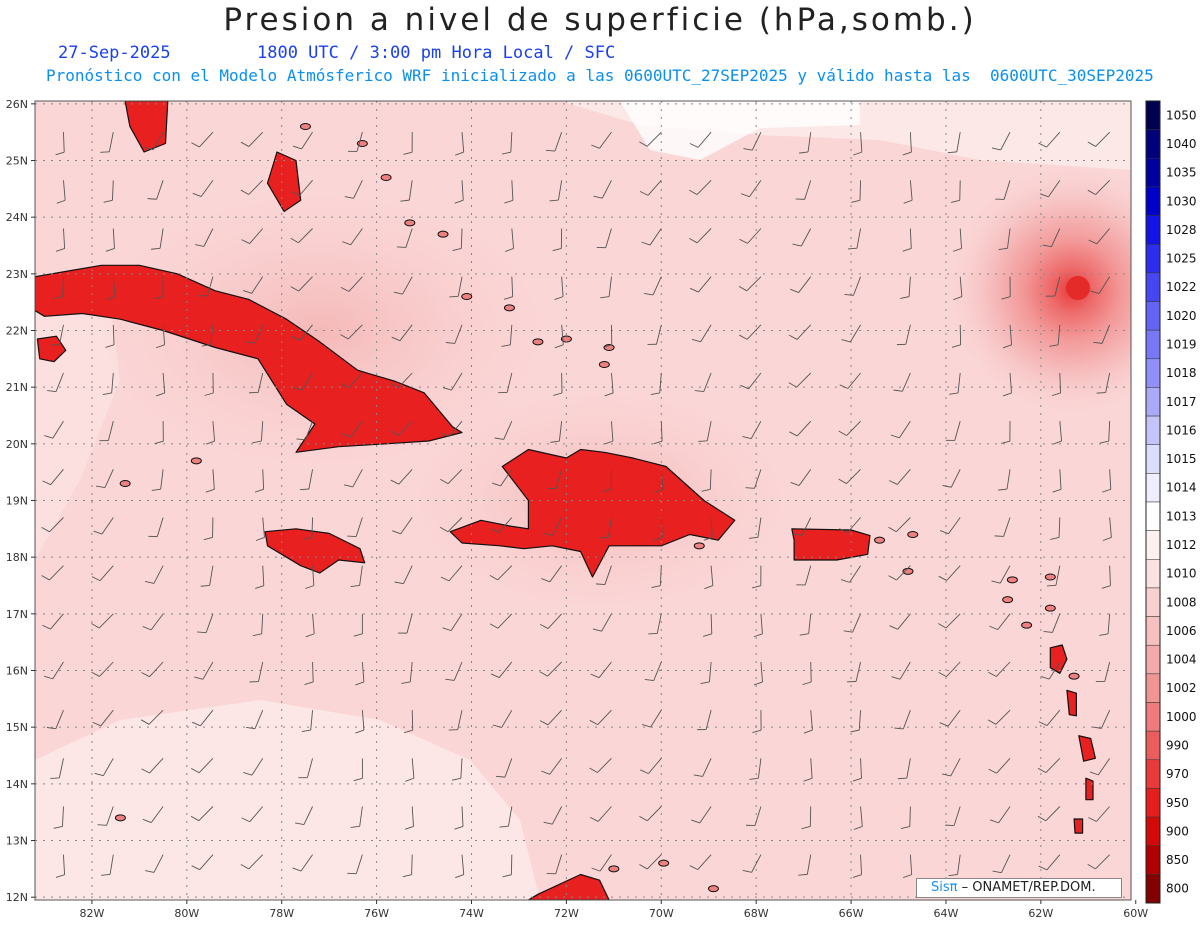 This screenshot has width=1200, height=927. I want to click on guadeloupe-island, so click(1058, 659).